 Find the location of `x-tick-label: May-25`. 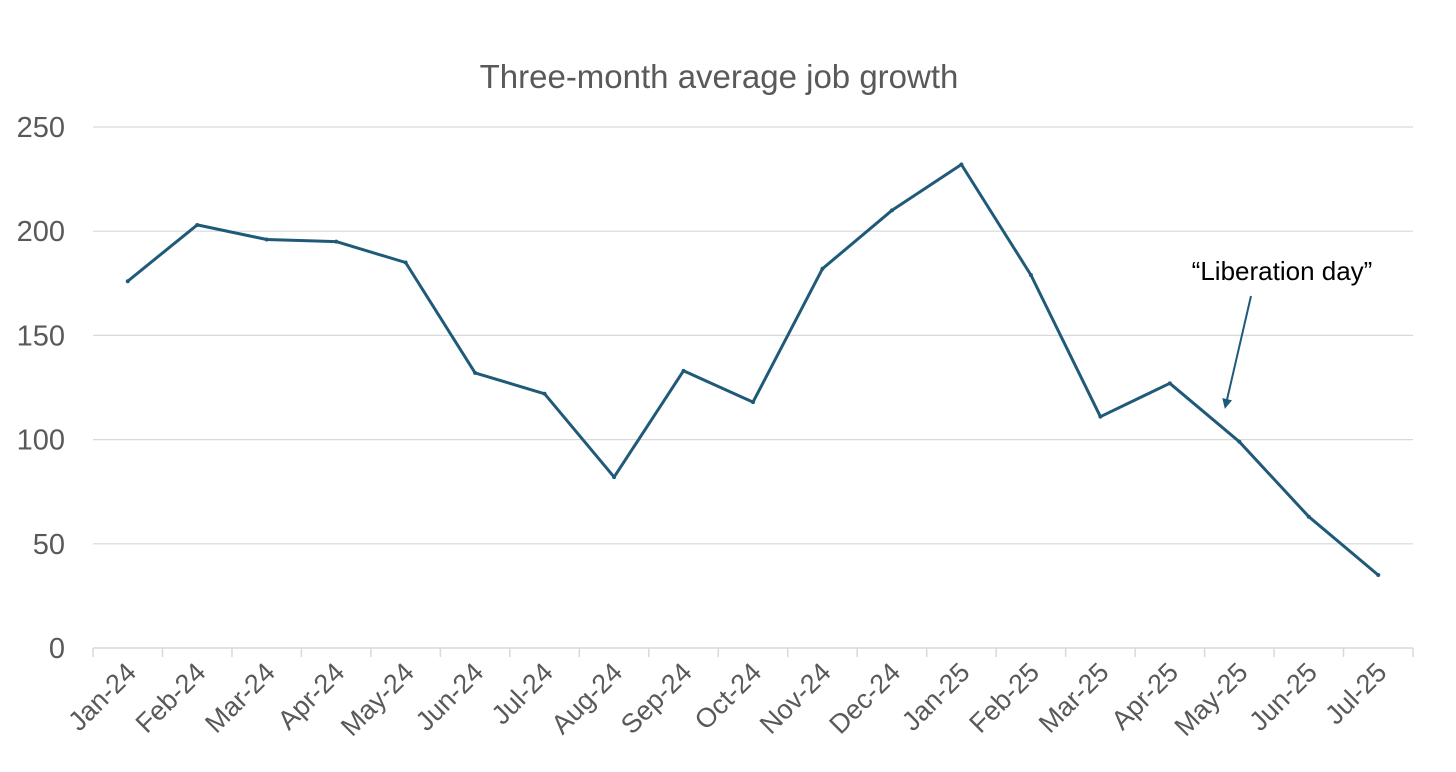

x-tick-label: May-25 is located at coordinates (1211, 699).